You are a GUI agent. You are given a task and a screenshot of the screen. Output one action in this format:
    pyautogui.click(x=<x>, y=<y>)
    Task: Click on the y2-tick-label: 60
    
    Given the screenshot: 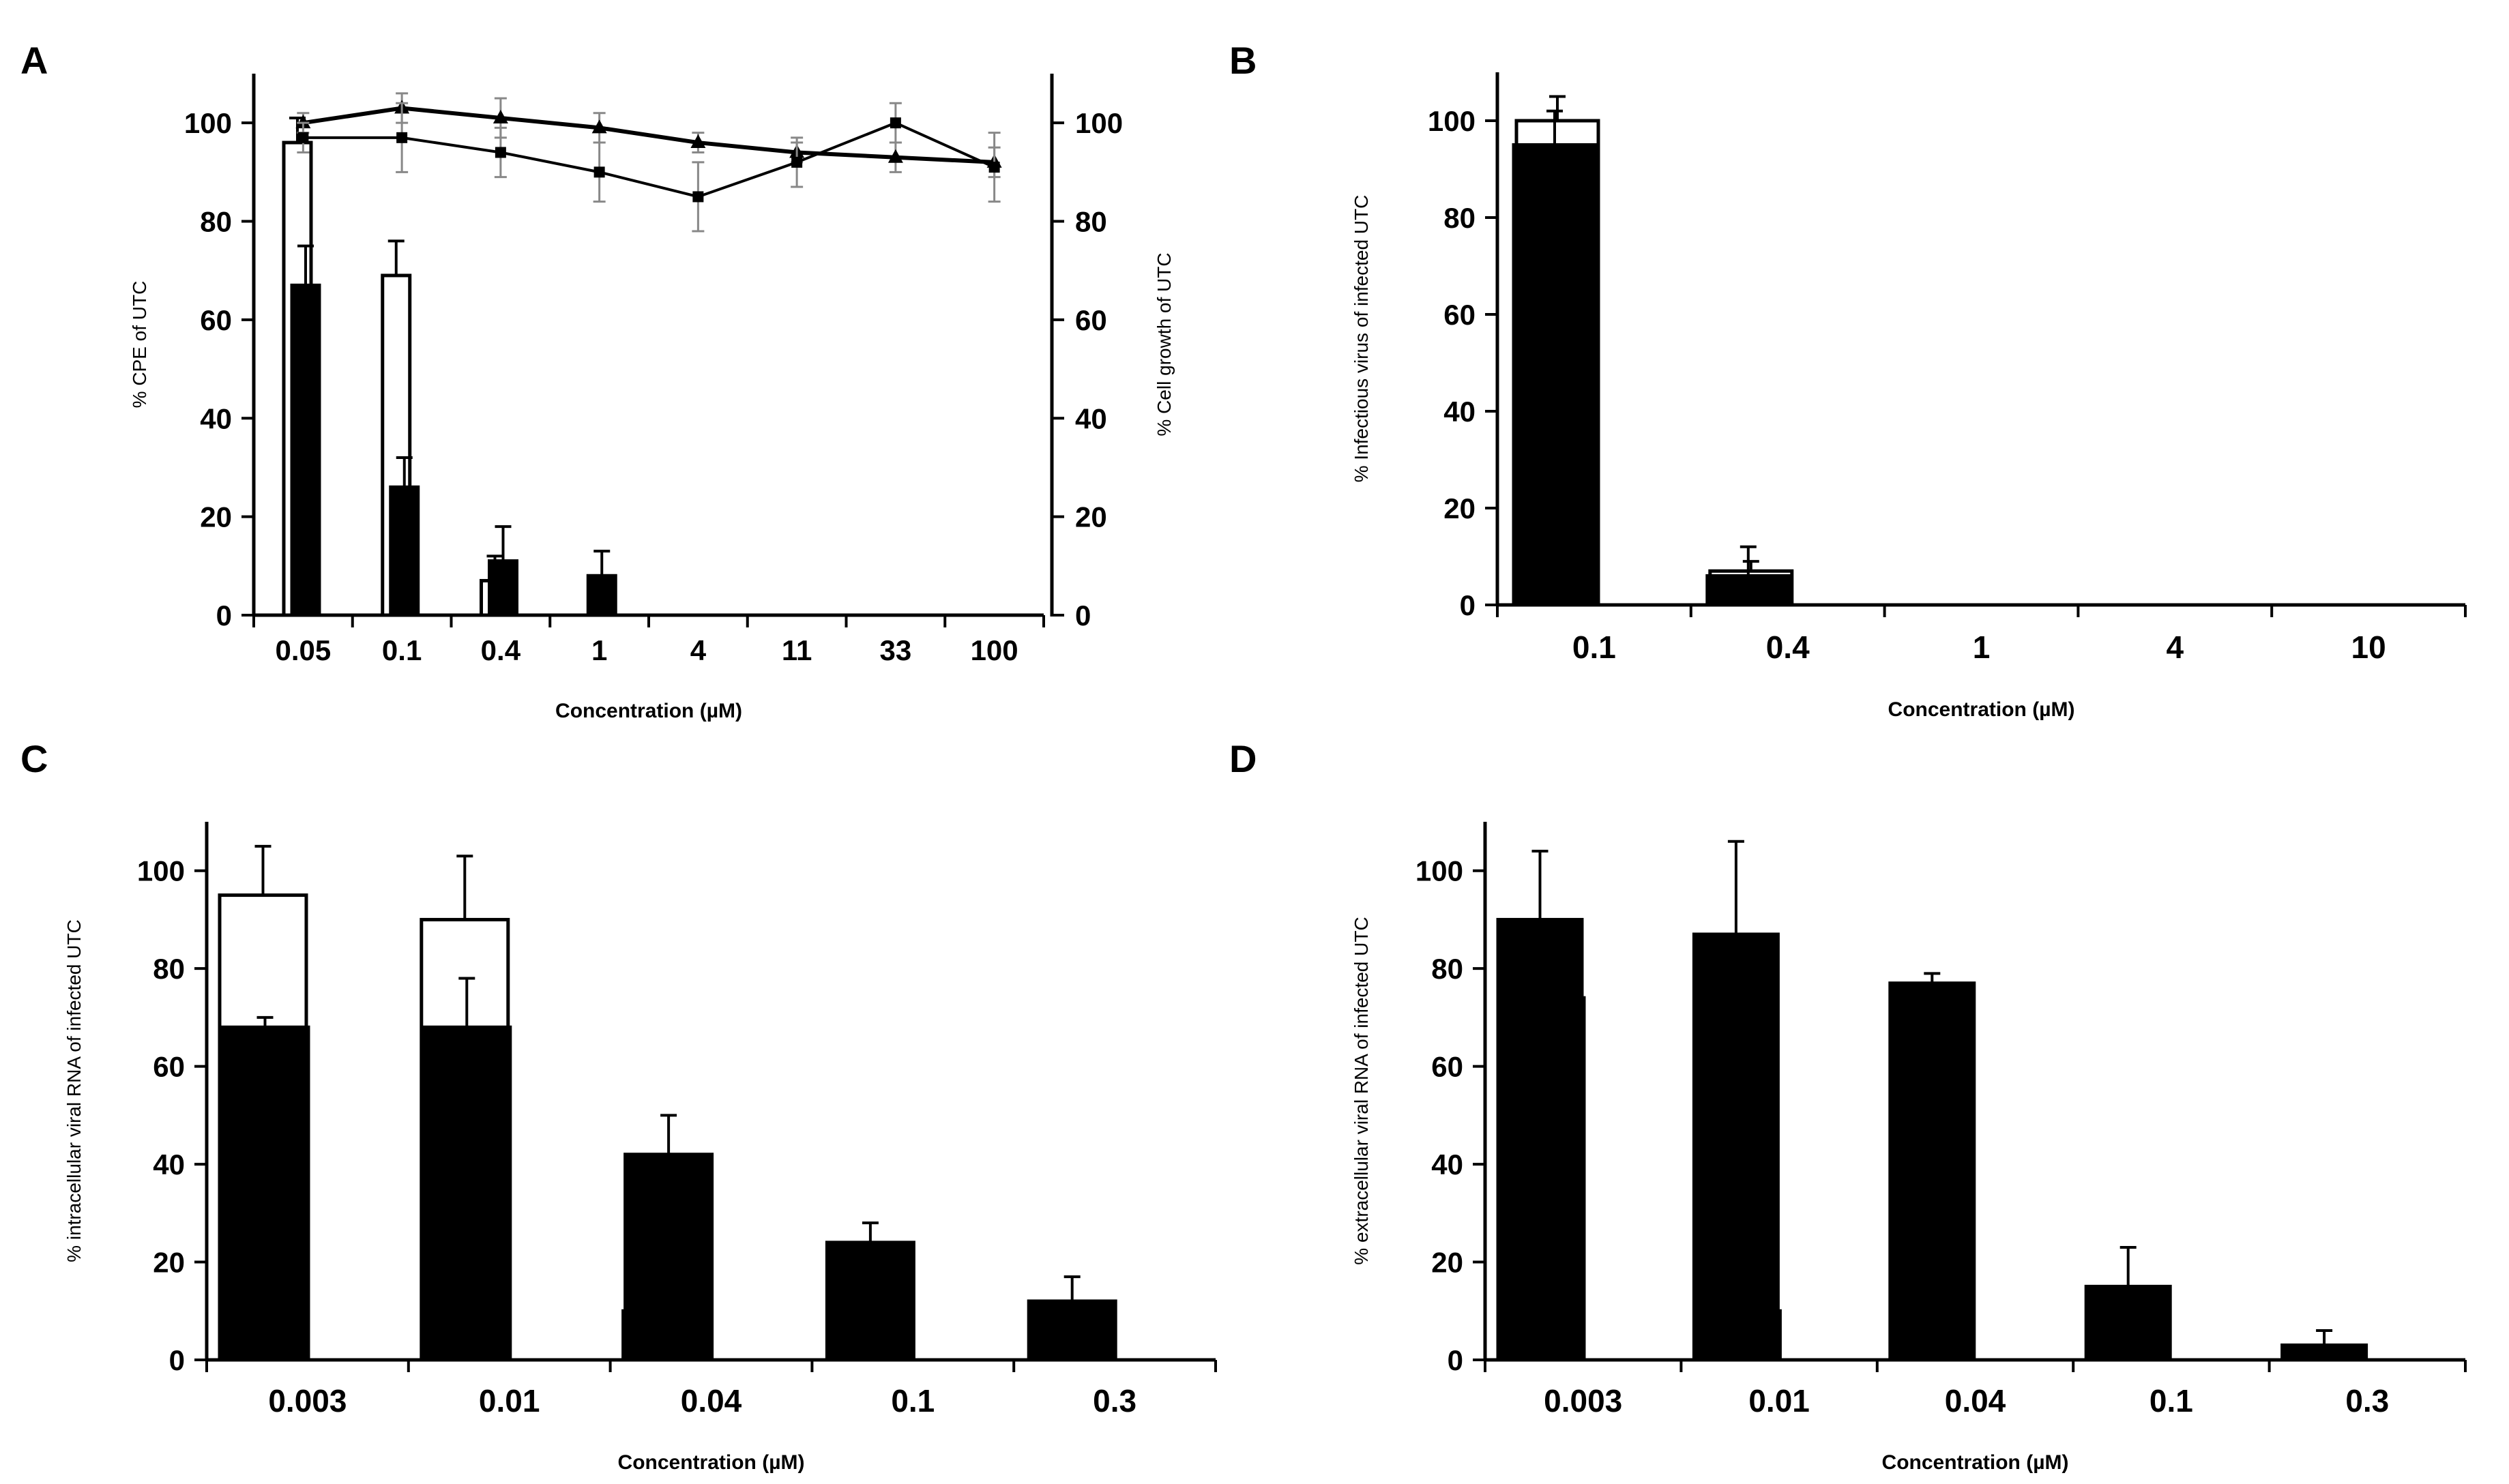 What is the action you would take?
    pyautogui.click(x=1091, y=320)
    